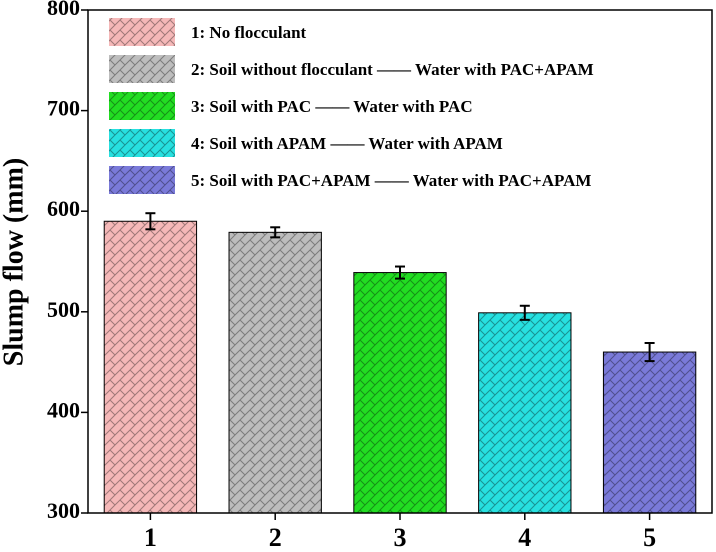  What do you see at coordinates (14, 262) in the screenshot?
I see `y-axis-label: Slump flow (mm)` at bounding box center [14, 262].